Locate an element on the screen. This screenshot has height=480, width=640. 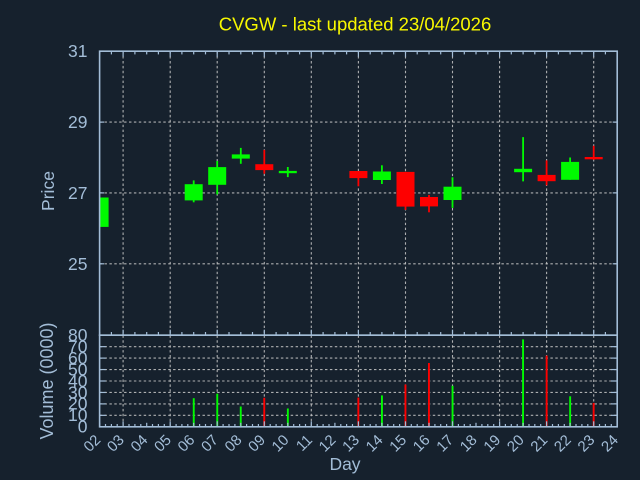
svg-text: 70 is located at coordinates (78, 346).